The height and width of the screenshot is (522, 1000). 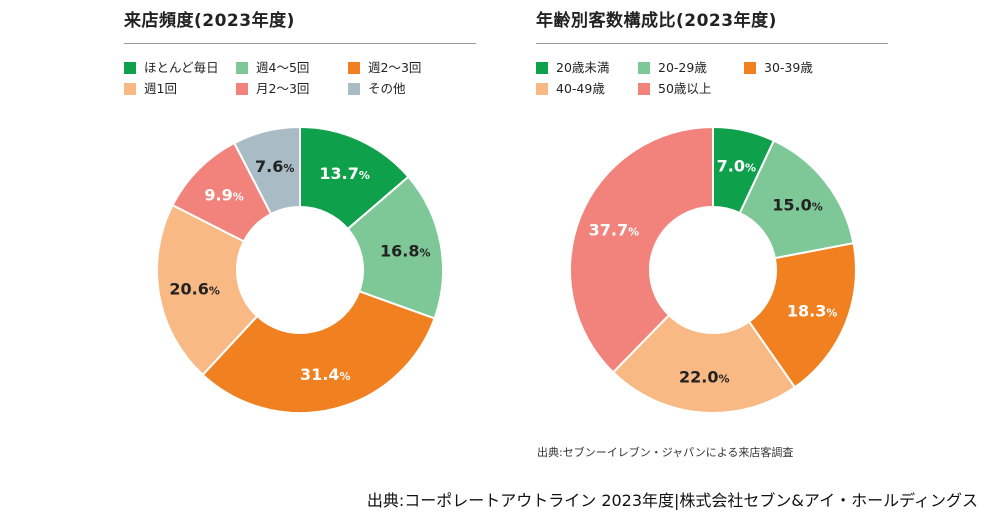 I want to click on slice-value-label: 37.7%, so click(x=614, y=230).